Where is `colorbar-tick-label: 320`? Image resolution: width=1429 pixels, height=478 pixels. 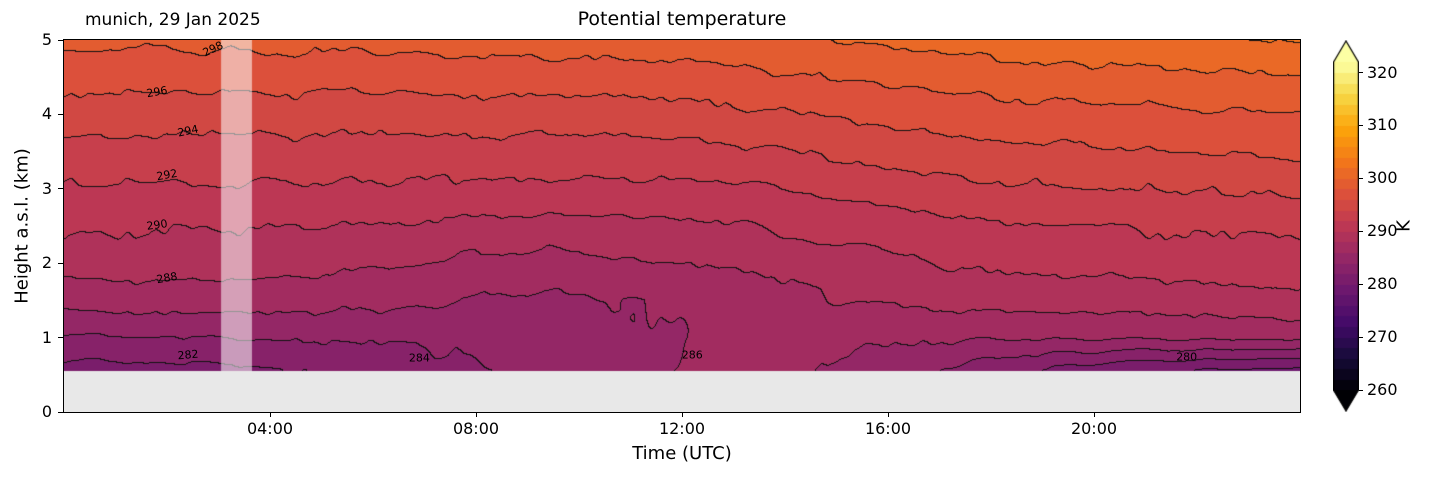 colorbar-tick-label: 320 is located at coordinates (1382, 72).